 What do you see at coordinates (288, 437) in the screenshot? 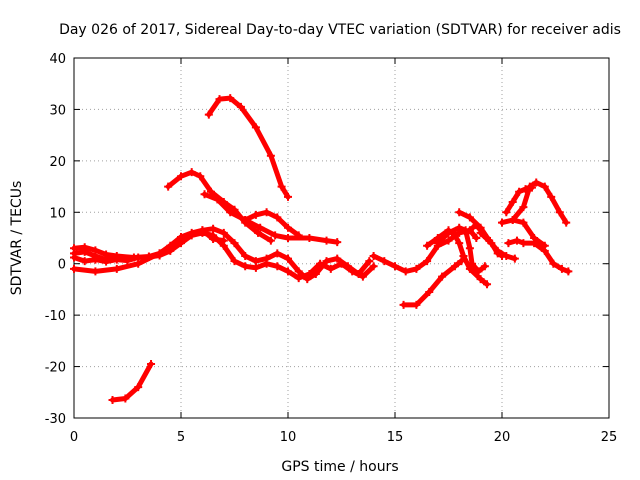
I see `x-tick-label: 10` at bounding box center [288, 437].